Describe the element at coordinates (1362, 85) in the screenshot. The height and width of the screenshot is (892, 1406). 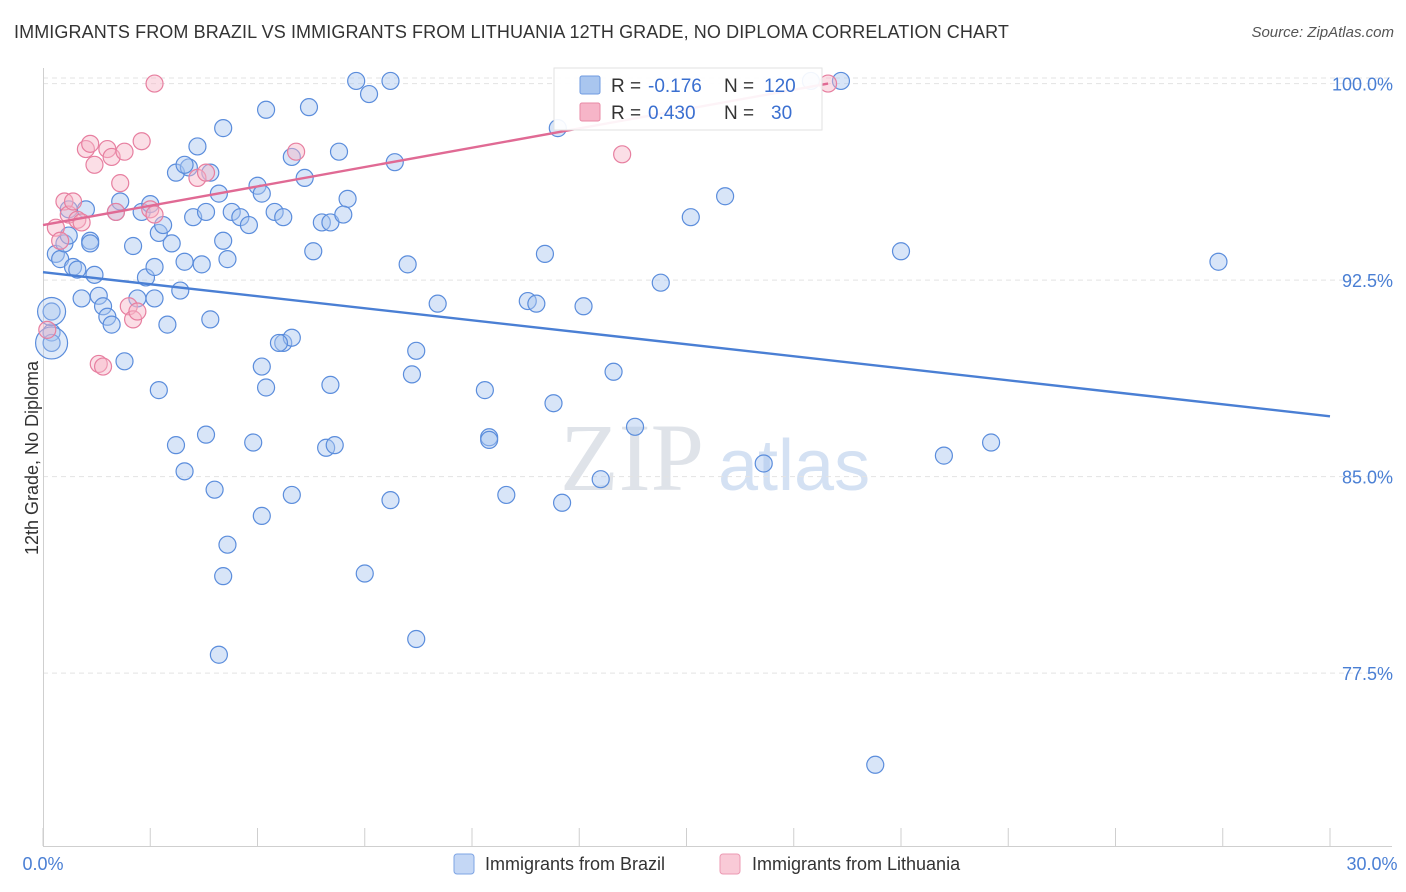
I see `y-tick-label-3: 100.0%` at that location.